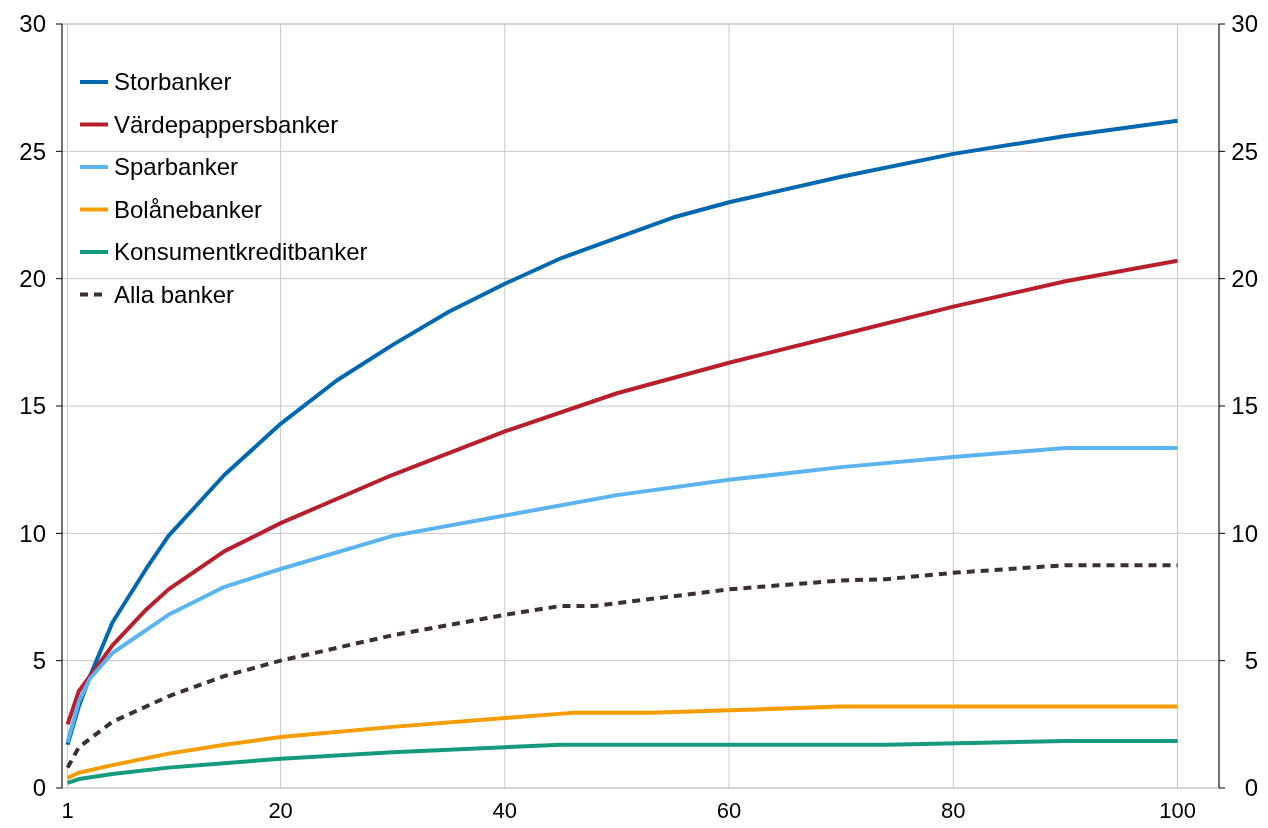  What do you see at coordinates (226, 124) in the screenshot?
I see `legend-label: Värdepappersbanker` at bounding box center [226, 124].